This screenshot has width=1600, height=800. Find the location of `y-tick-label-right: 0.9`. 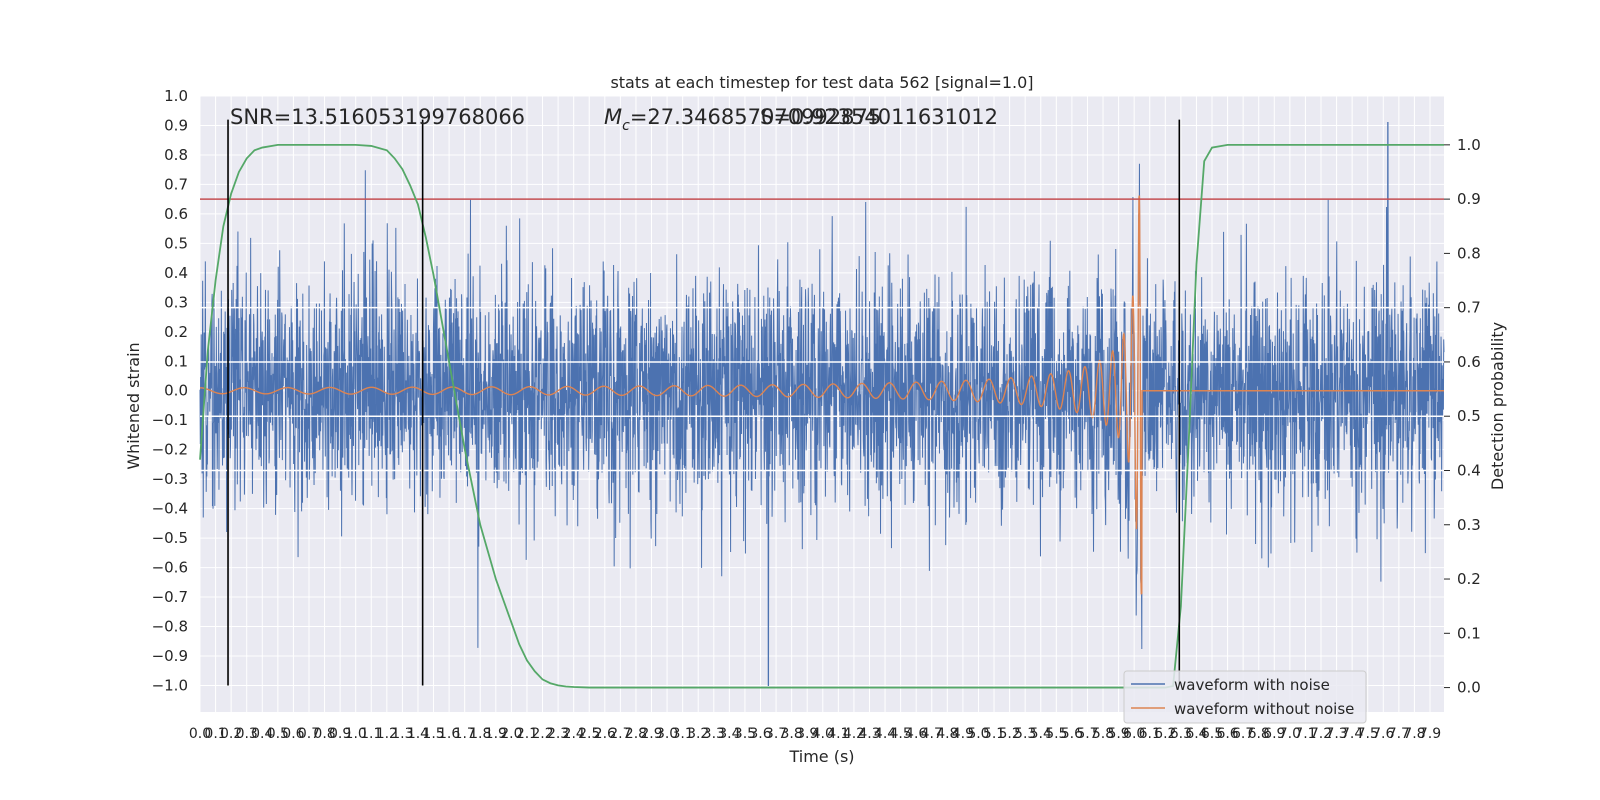

y-tick-label-right: 0.9 is located at coordinates (1469, 199).